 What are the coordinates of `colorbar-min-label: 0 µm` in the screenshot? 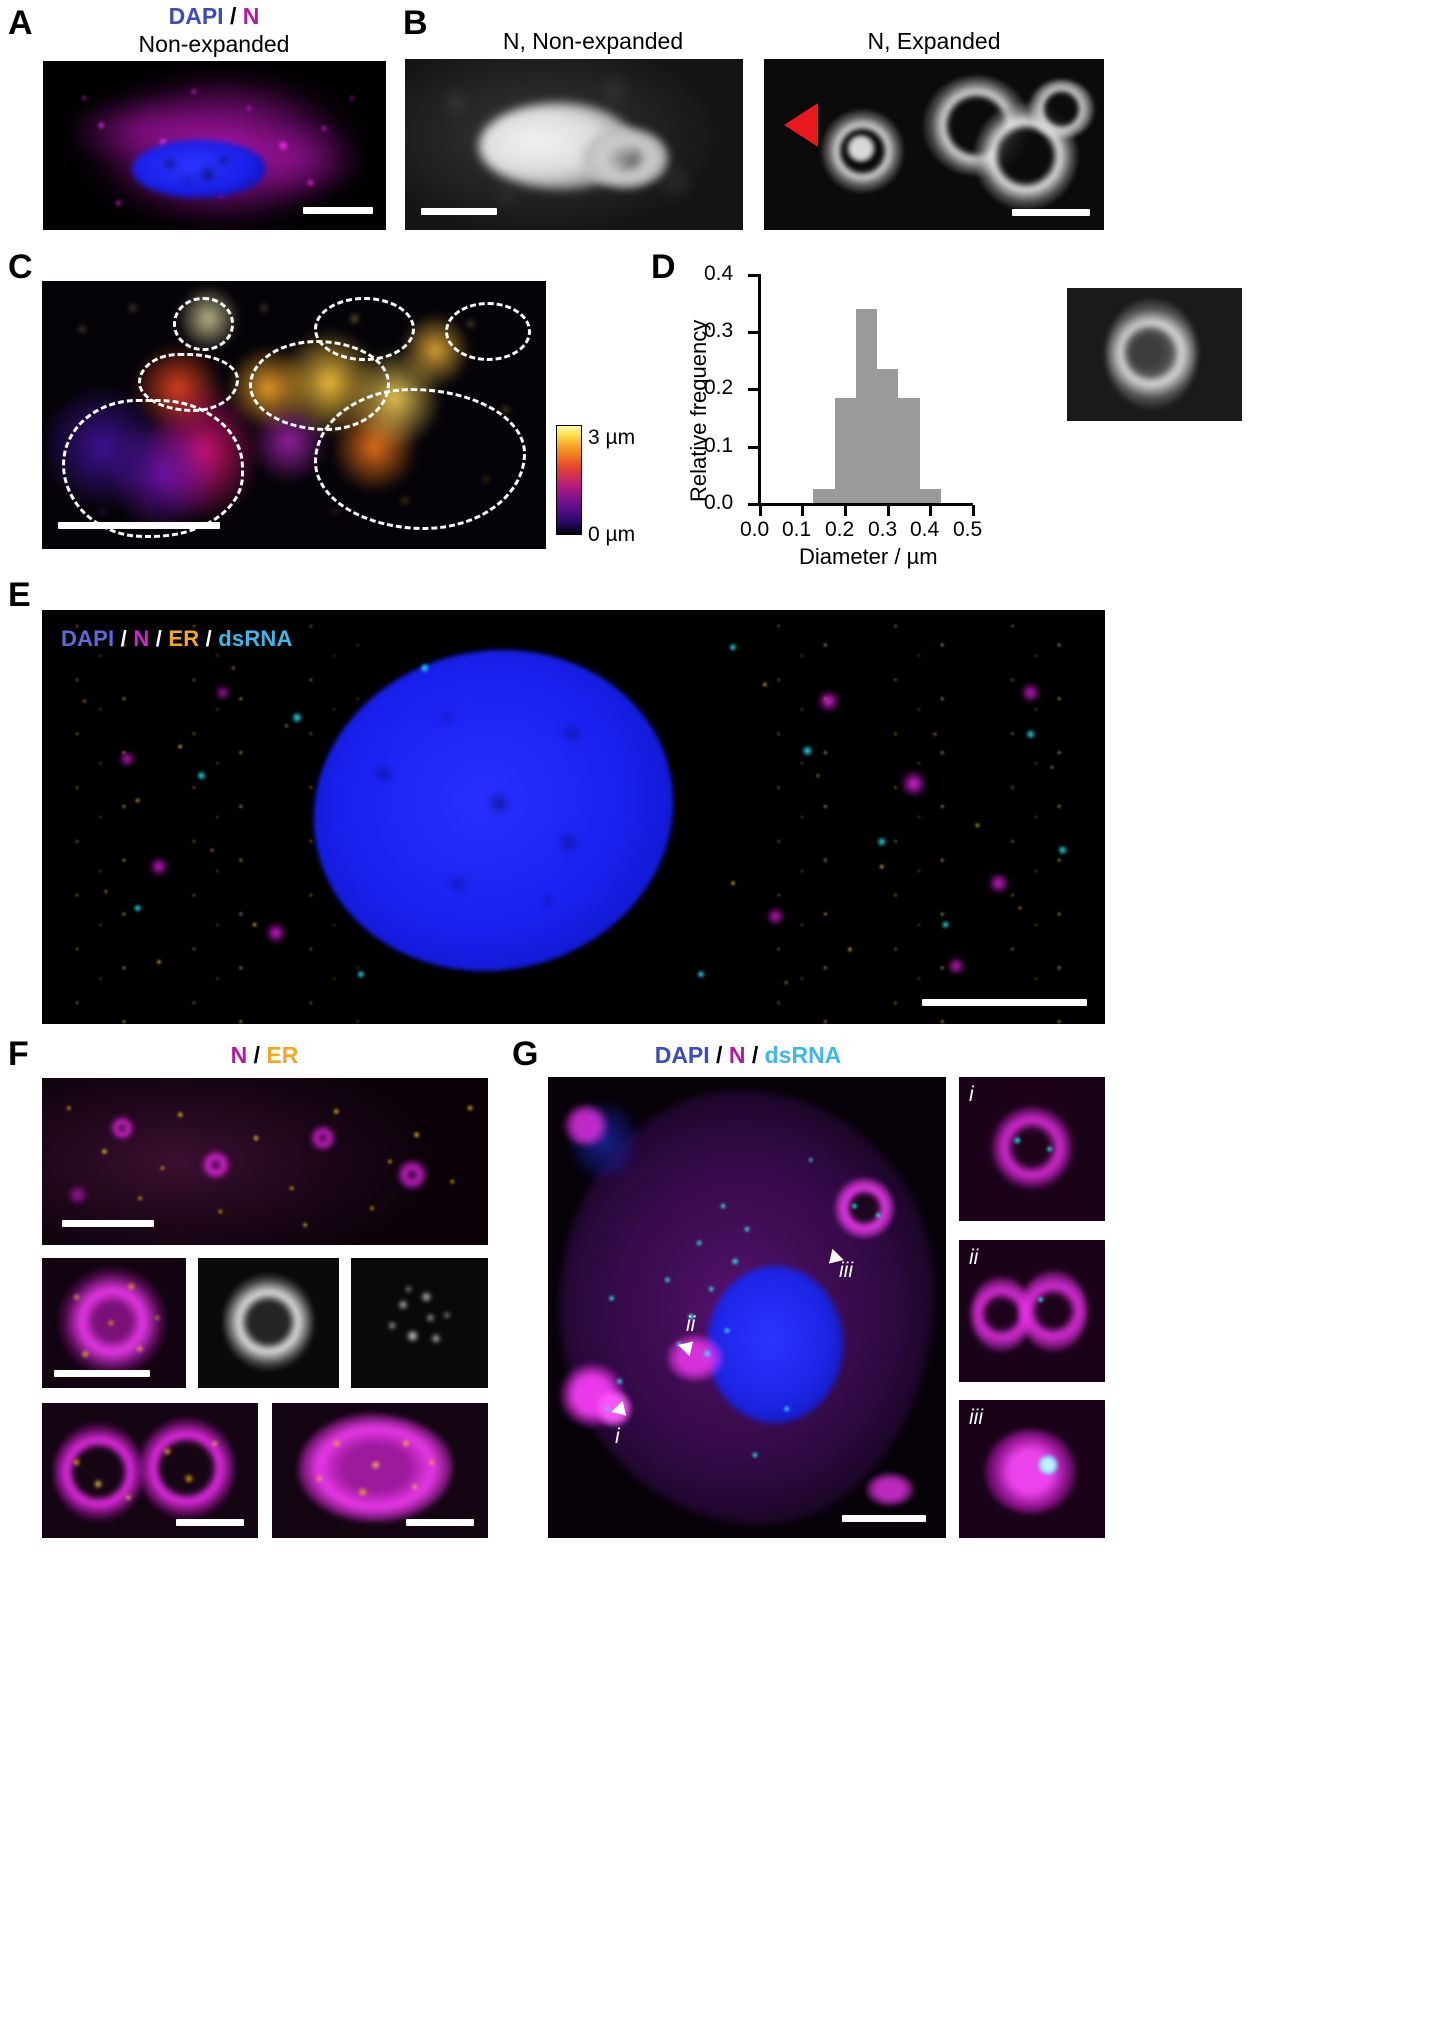 It's located at (612, 534).